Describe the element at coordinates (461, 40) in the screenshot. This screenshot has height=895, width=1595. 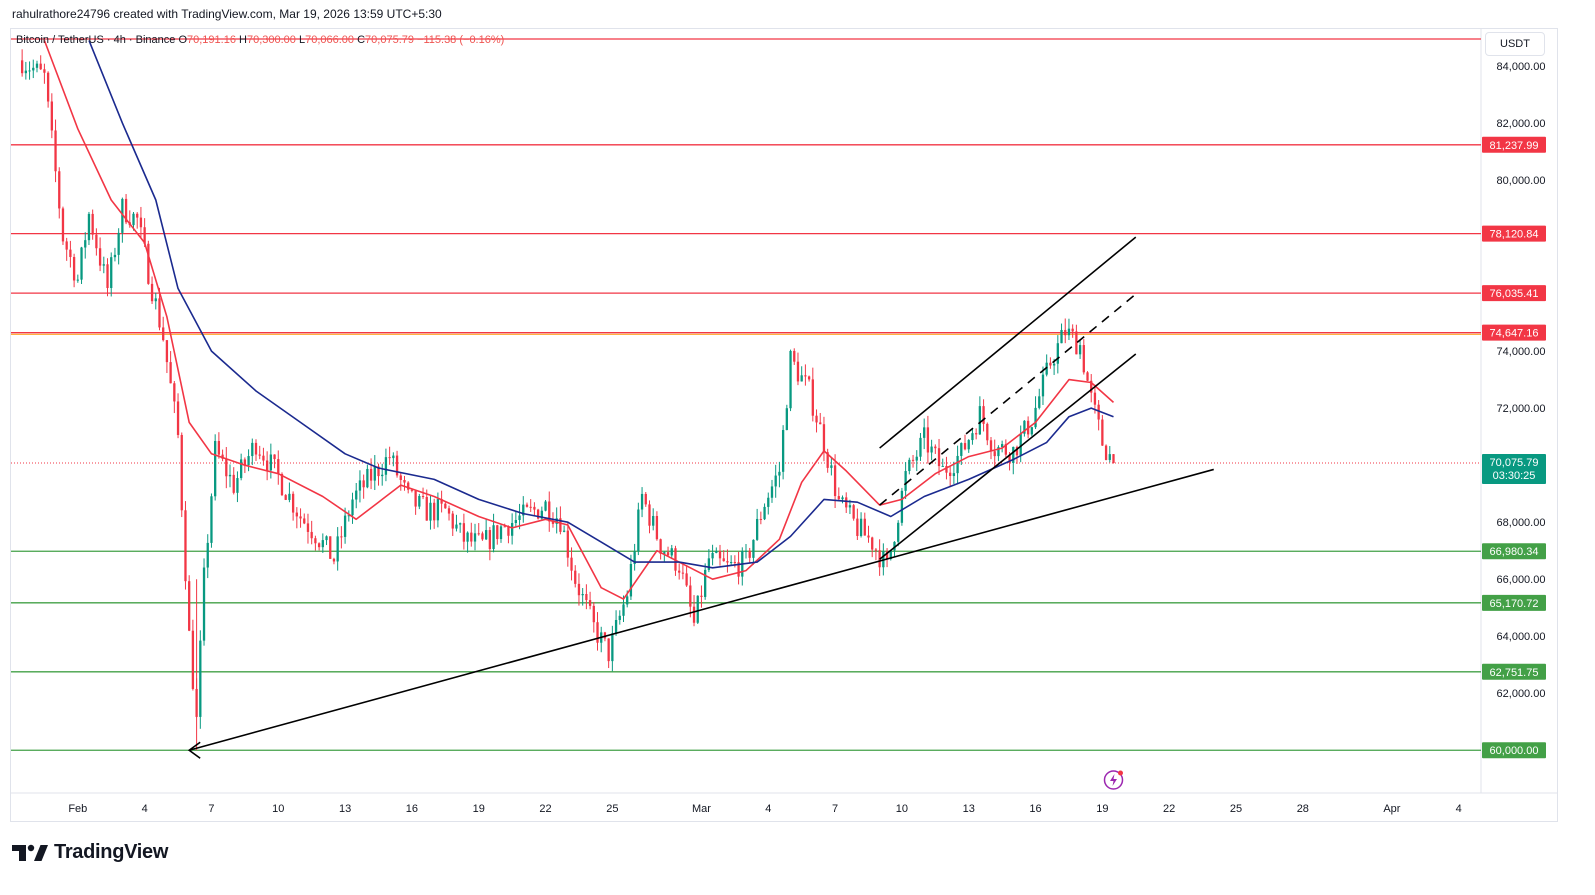
I see `change-value: −115.38 (−0.16%)` at that location.